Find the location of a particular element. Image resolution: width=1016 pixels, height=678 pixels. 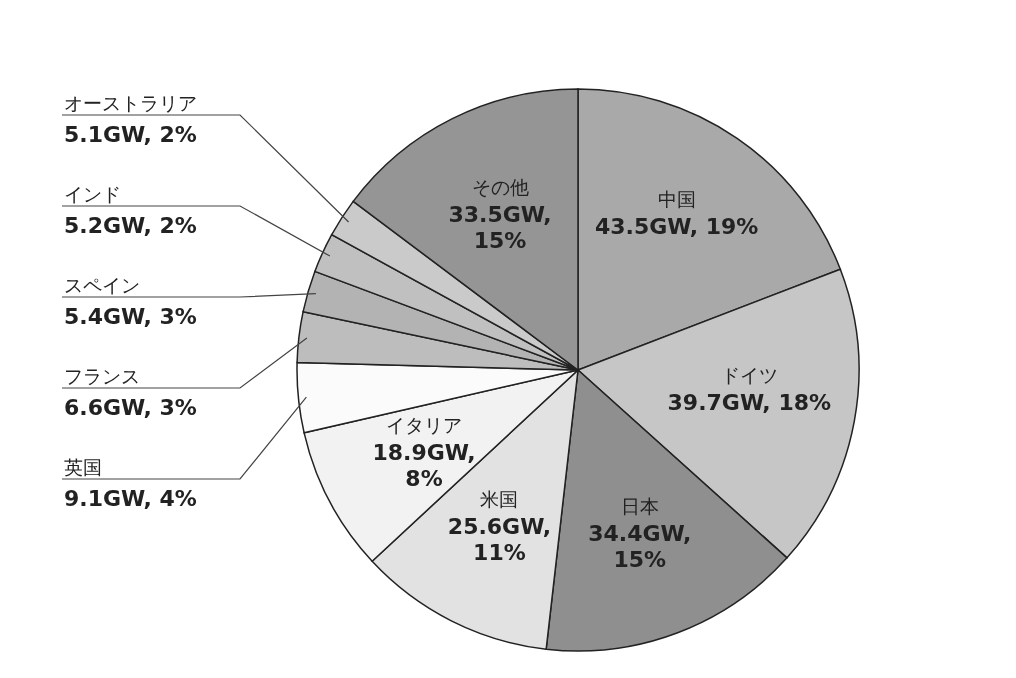

data-label: 39.7GW, 18% is located at coordinates (749, 402).